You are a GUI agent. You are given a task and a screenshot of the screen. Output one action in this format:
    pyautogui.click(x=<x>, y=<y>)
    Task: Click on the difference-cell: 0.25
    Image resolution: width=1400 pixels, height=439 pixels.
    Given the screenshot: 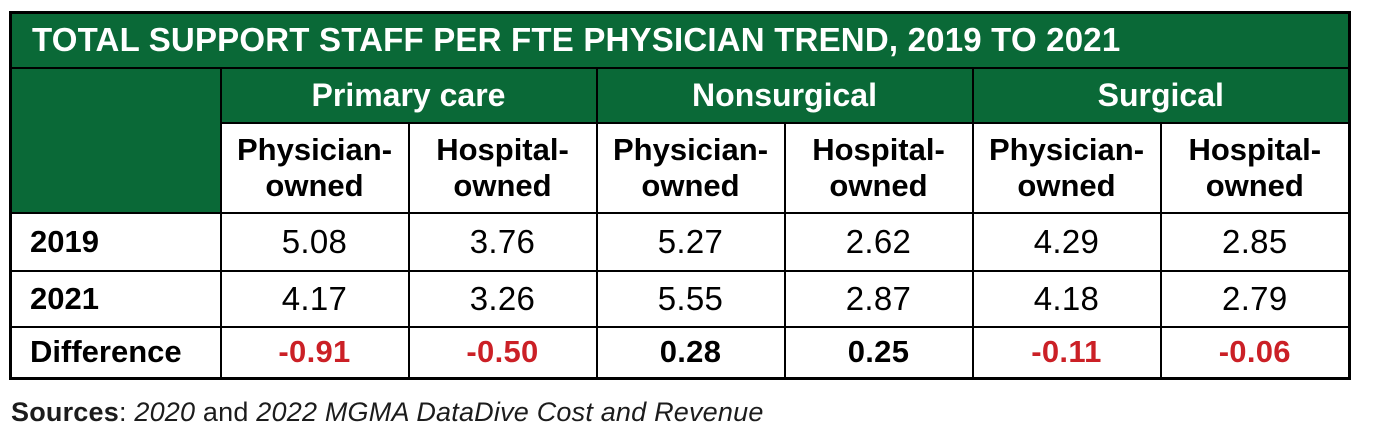 What is the action you would take?
    pyautogui.click(x=878, y=352)
    